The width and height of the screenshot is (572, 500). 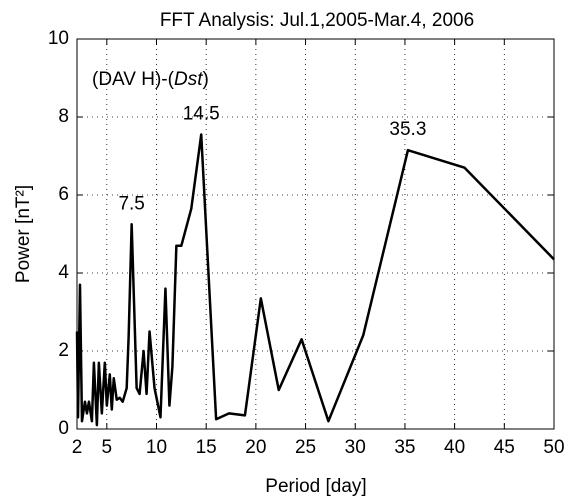 What do you see at coordinates (504, 447) in the screenshot?
I see `x-tick-label: 45` at bounding box center [504, 447].